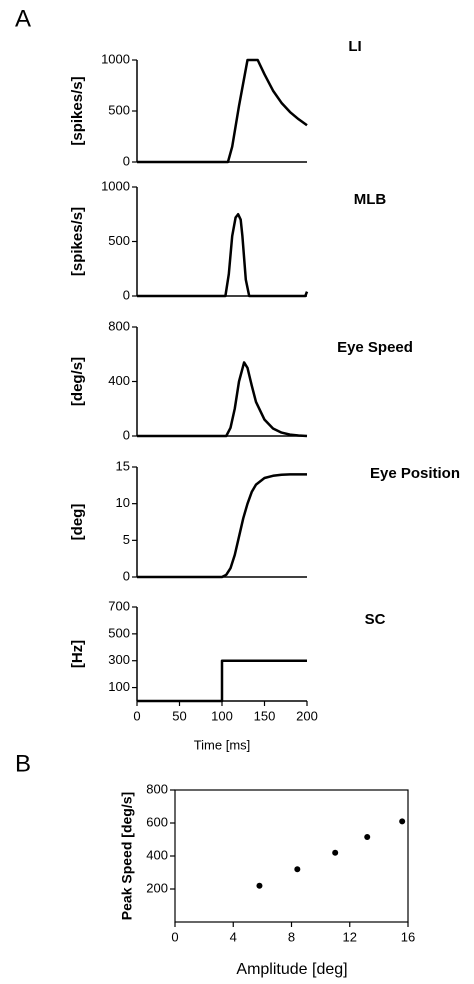 The height and width of the screenshot is (984, 474). I want to click on y-tick-label: 200, so click(157, 887).